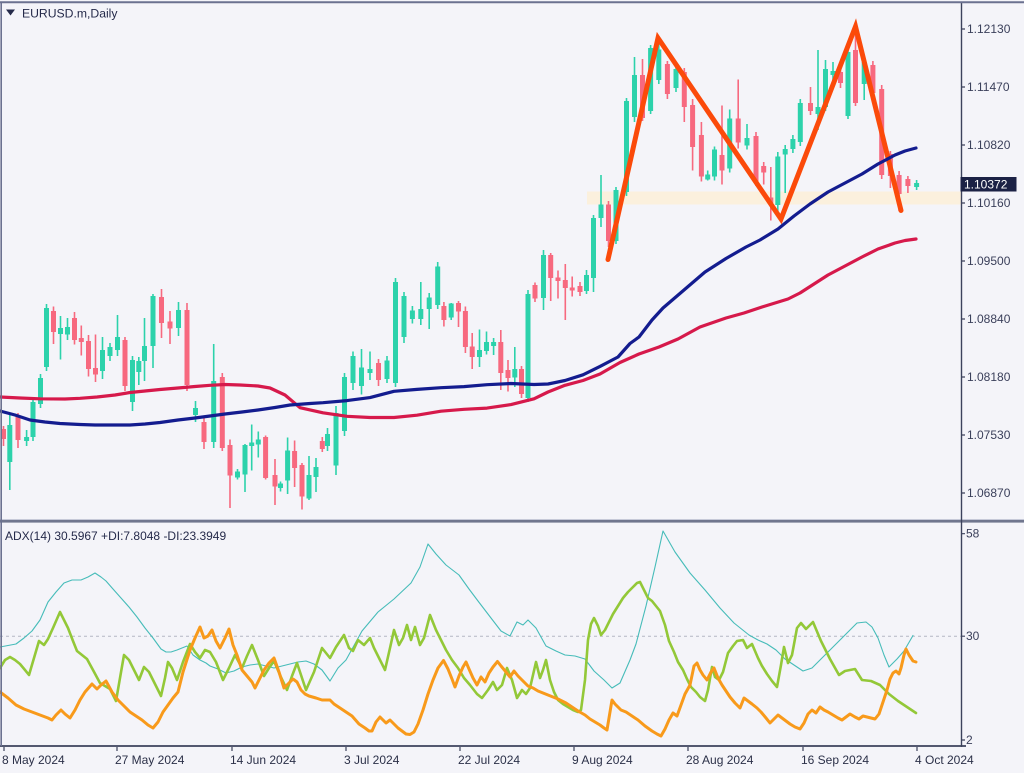 This screenshot has width=1024, height=773. Describe the element at coordinates (986, 185) in the screenshot. I see `svg-text: 1.10372` at that location.